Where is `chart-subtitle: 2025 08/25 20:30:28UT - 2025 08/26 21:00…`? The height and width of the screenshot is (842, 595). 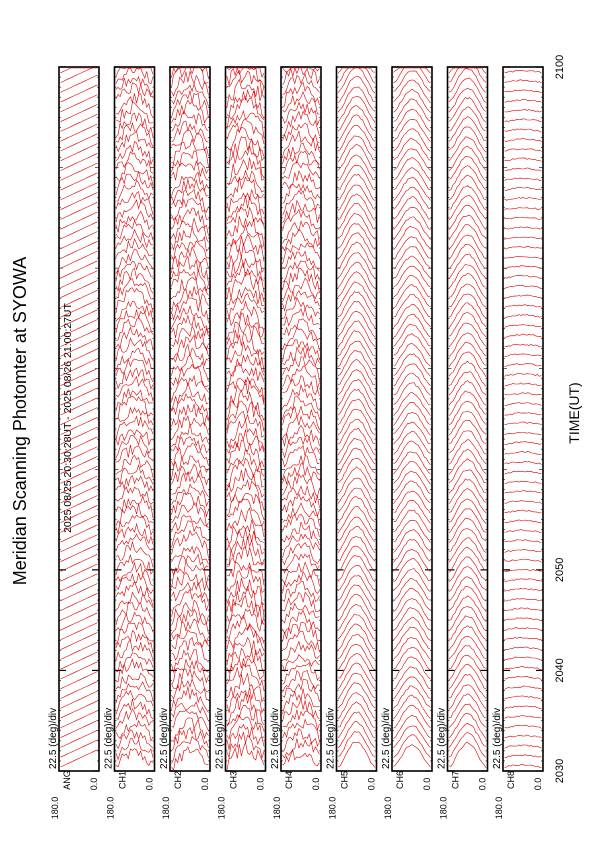 chart-subtitle: 2025 08/25 20:30:28UT - 2025 08/26 21:00… is located at coordinates (68, 418).